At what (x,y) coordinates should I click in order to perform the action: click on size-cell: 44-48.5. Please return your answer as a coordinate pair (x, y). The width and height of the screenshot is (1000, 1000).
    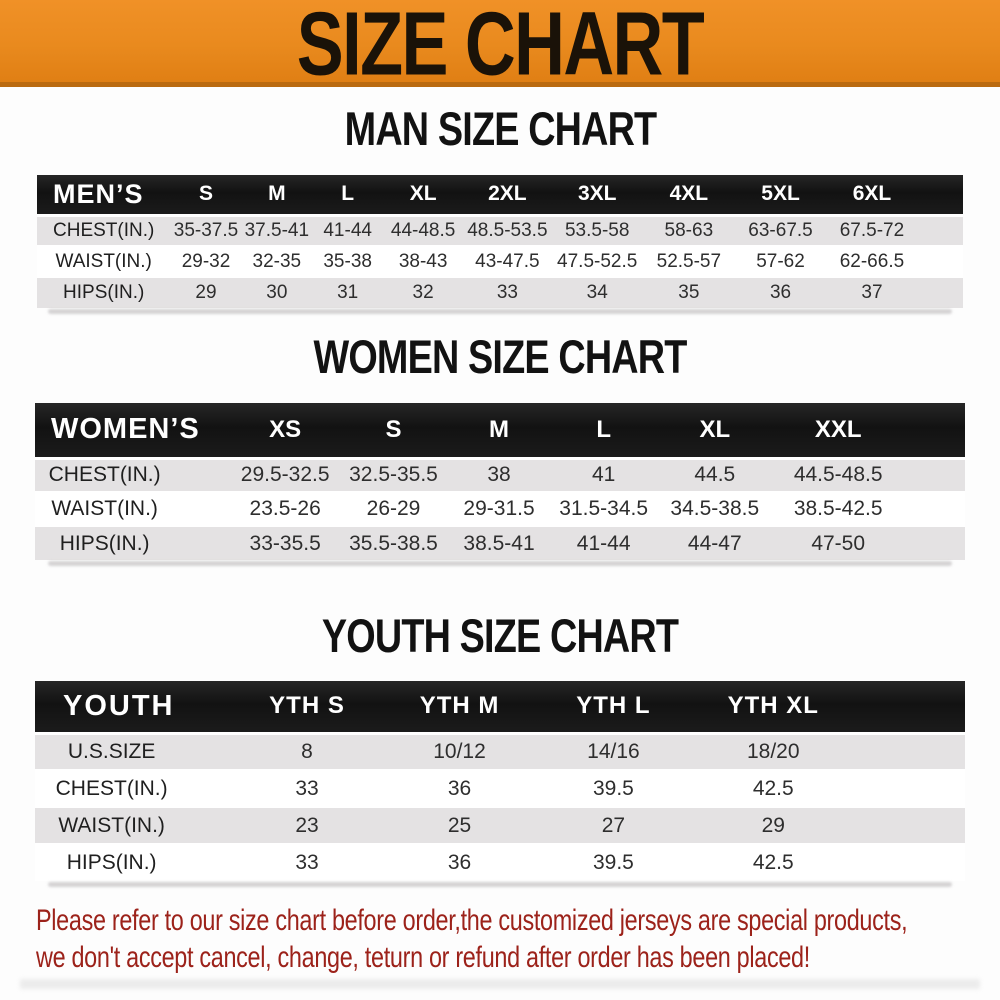
    Looking at the image, I should click on (423, 230).